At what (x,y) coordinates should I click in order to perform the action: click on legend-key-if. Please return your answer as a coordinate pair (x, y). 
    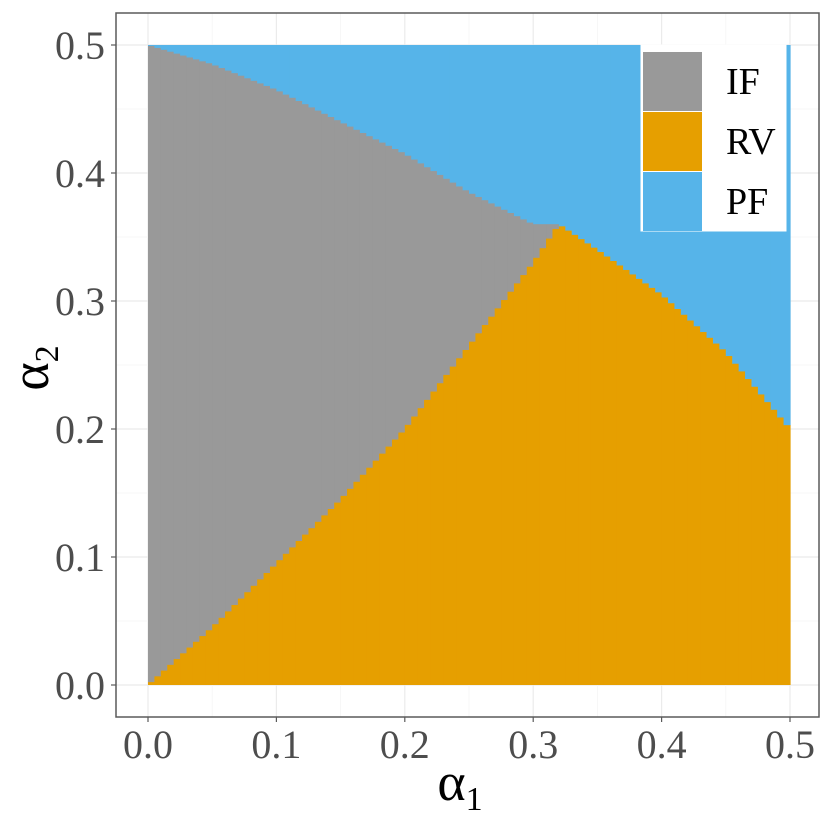
    Looking at the image, I should click on (672, 81).